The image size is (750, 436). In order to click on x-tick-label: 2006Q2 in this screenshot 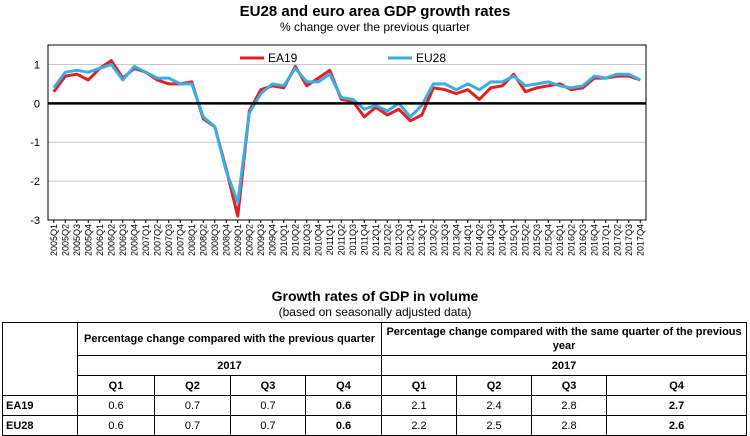, I will do `click(111, 240)`.